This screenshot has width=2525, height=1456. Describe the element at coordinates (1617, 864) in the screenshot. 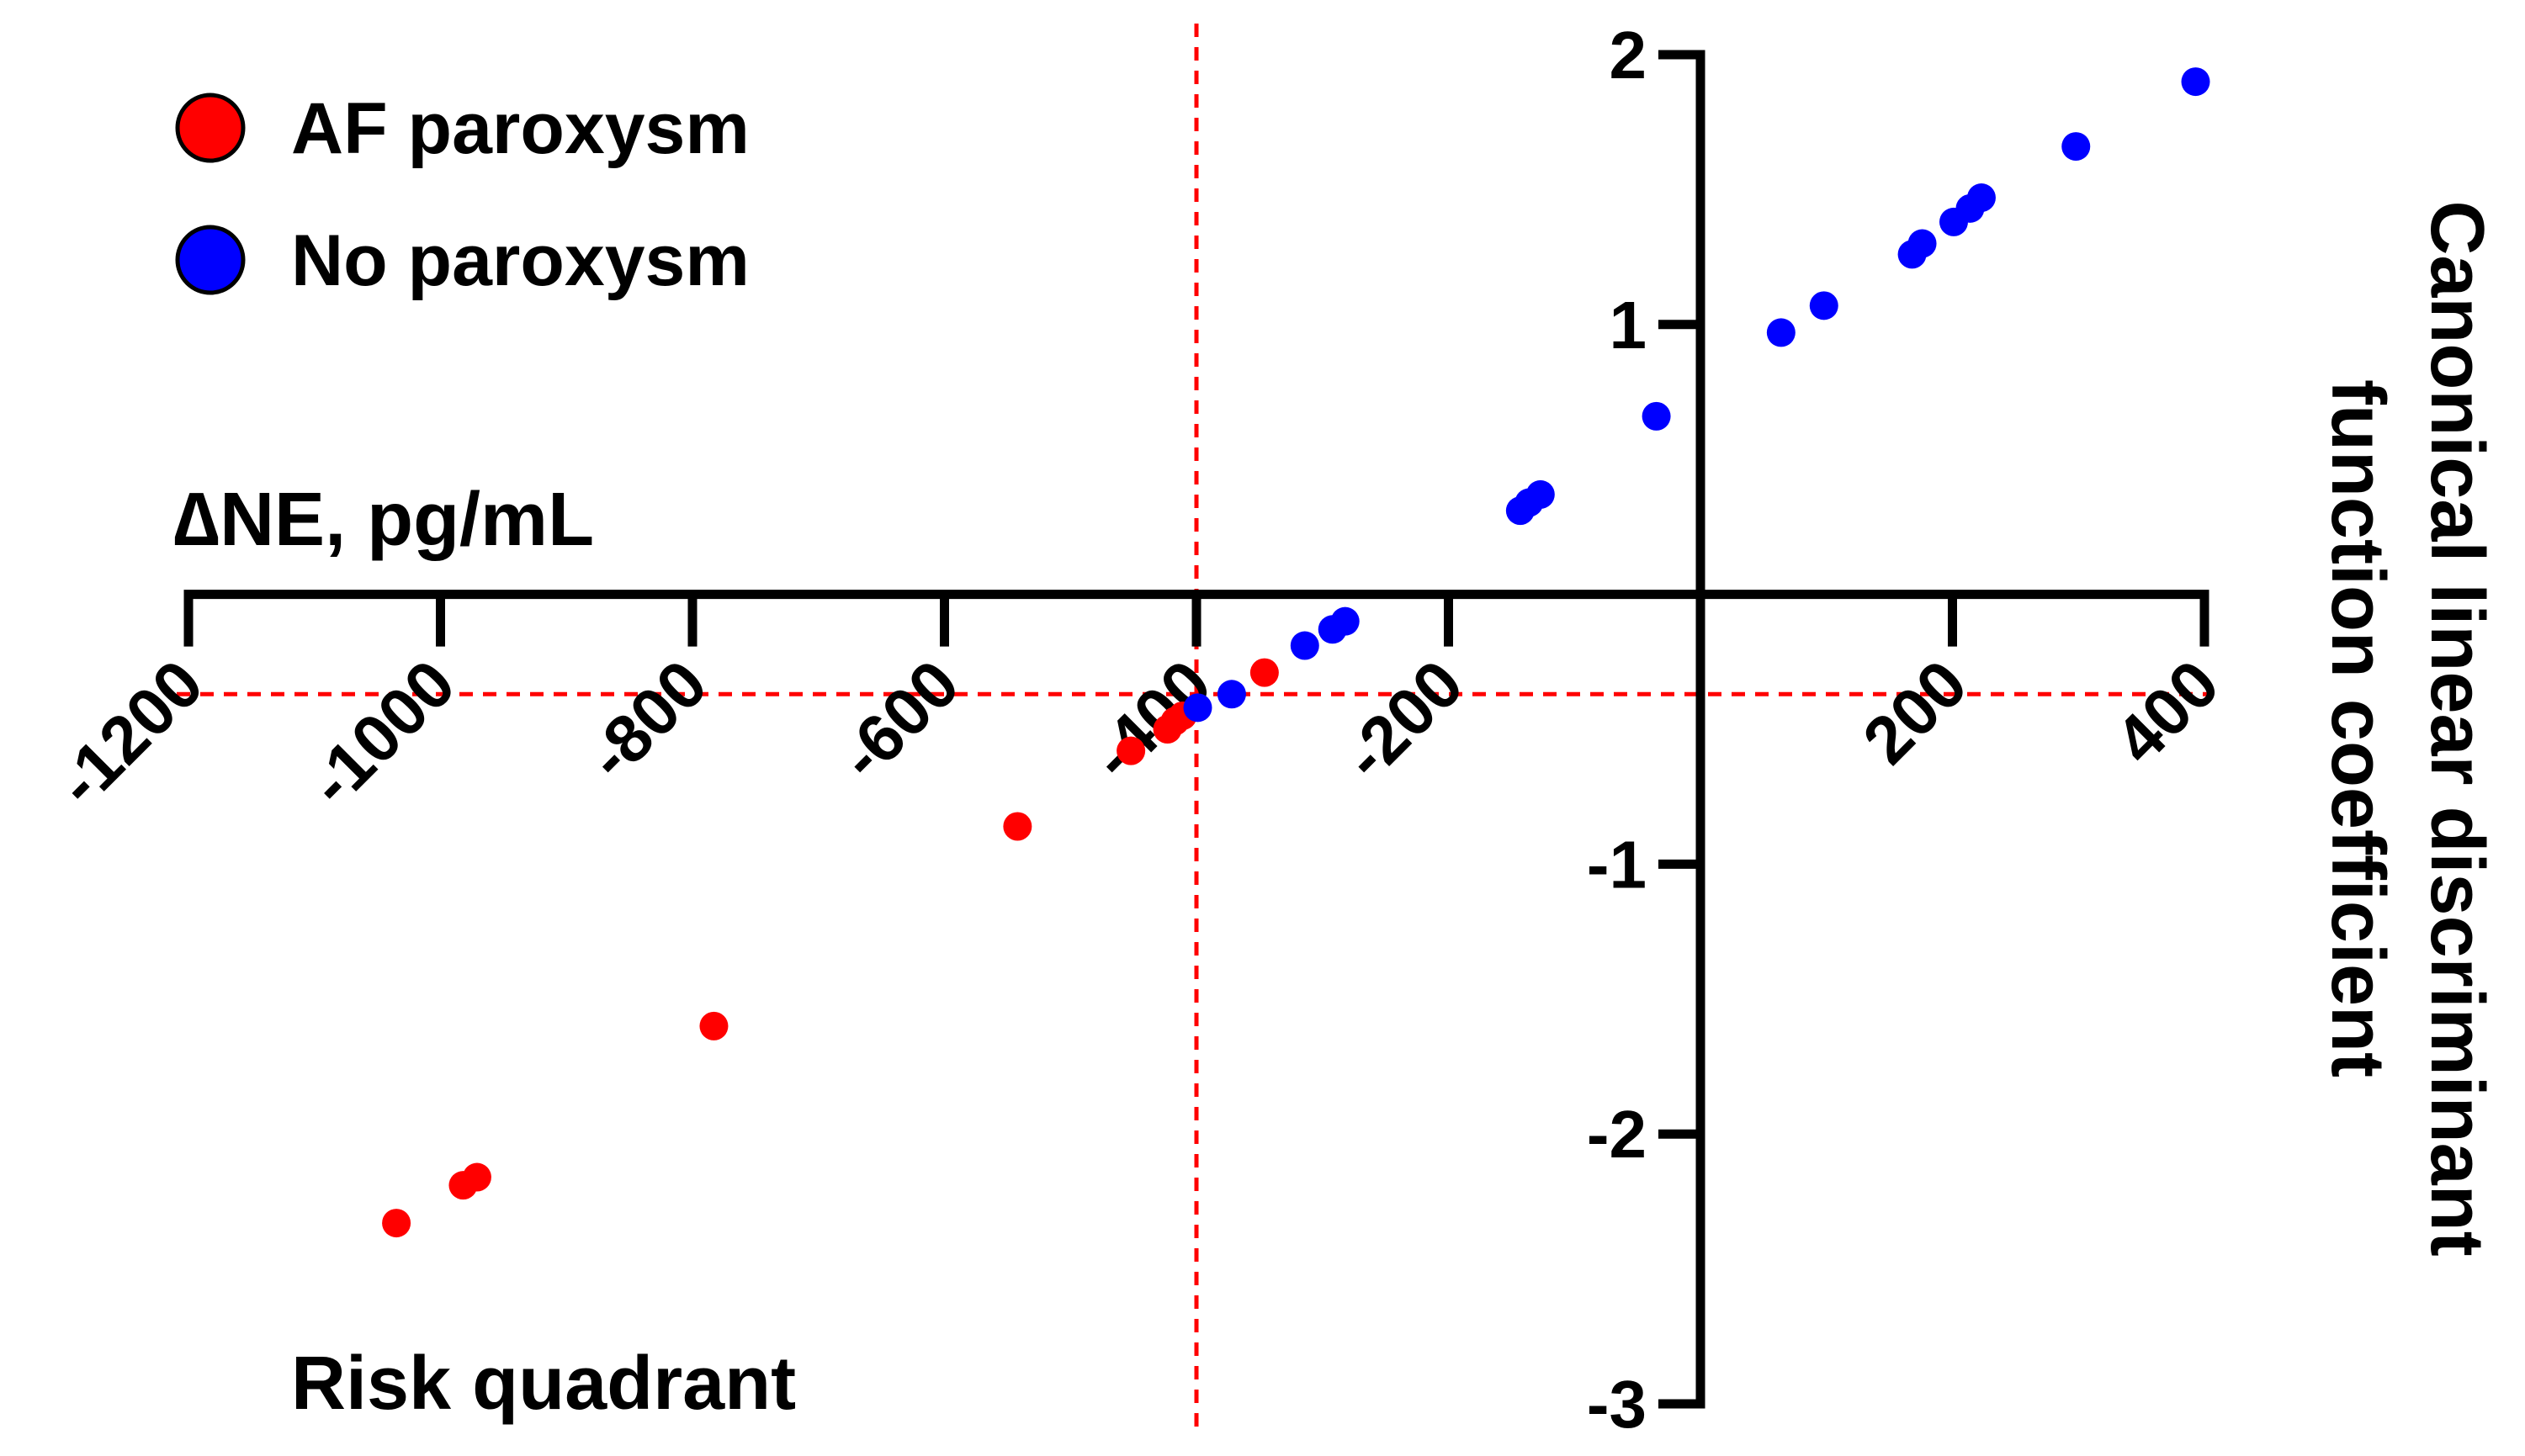

I see `y-tick-label: -1` at that location.